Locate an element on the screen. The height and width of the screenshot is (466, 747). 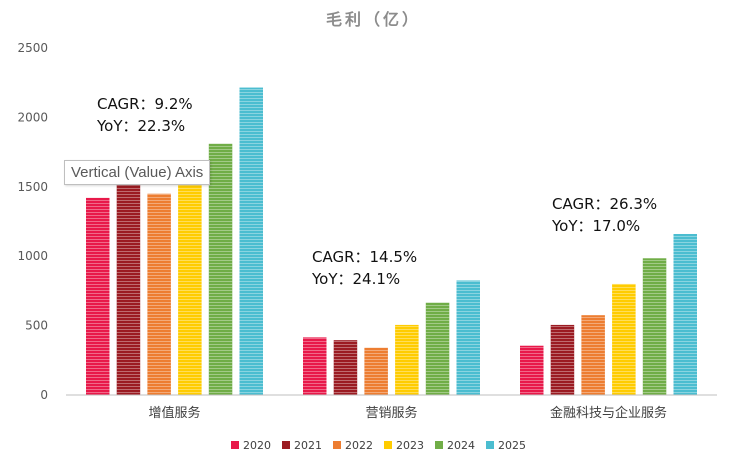
y-tick-label: 500 is located at coordinates (36, 326).